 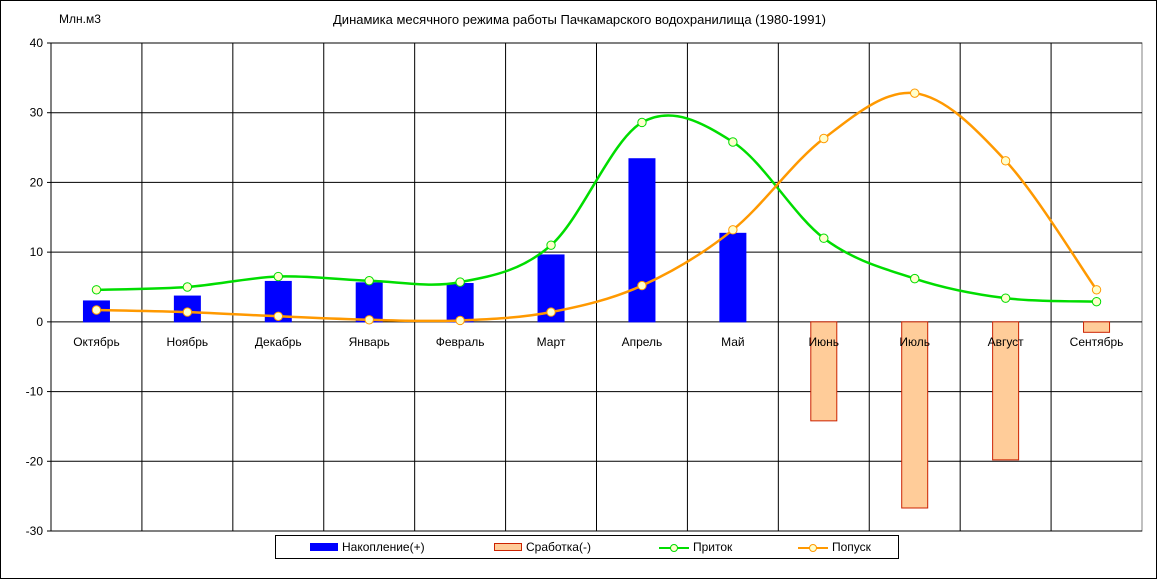 What do you see at coordinates (1006, 342) in the screenshot?
I see `x-tick-label: Август` at bounding box center [1006, 342].